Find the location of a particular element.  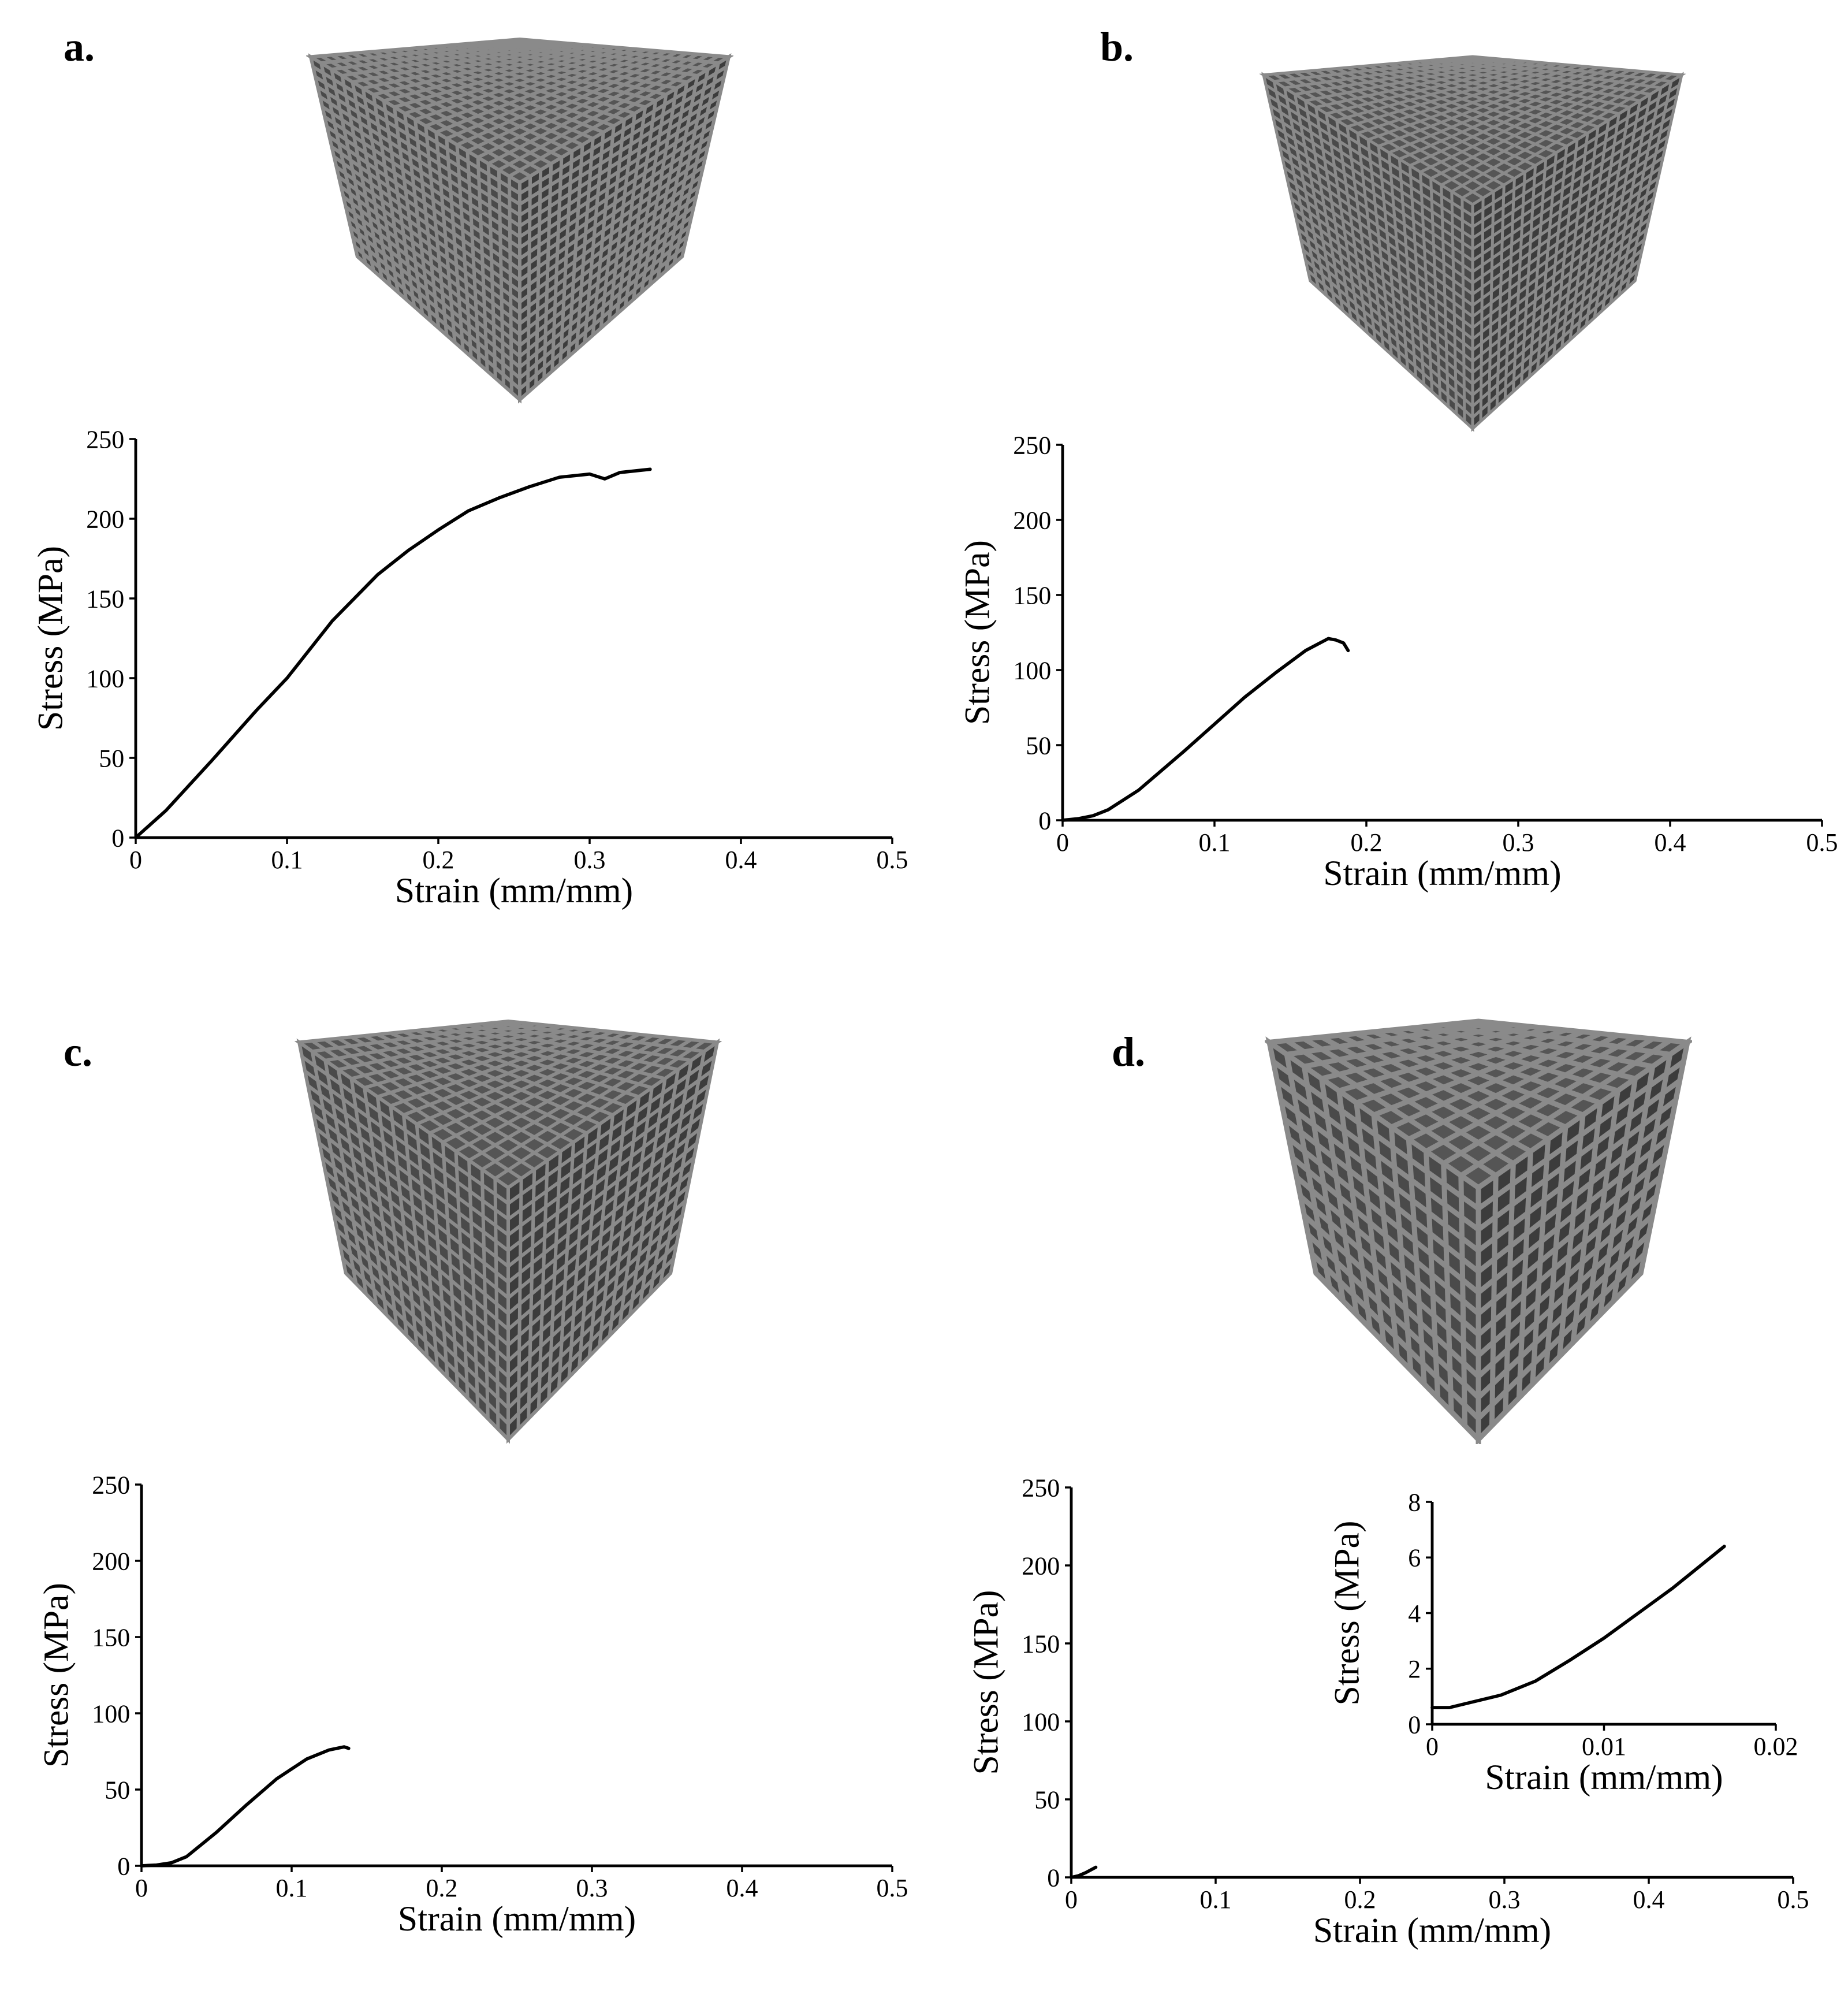

chart-d-y-tick-label: 250 is located at coordinates (1041, 1488).